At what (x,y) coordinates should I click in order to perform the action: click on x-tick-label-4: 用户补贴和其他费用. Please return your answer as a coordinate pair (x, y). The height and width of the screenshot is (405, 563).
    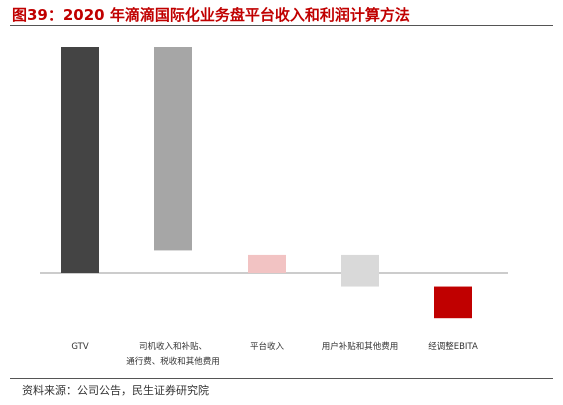
    Looking at the image, I should click on (360, 346).